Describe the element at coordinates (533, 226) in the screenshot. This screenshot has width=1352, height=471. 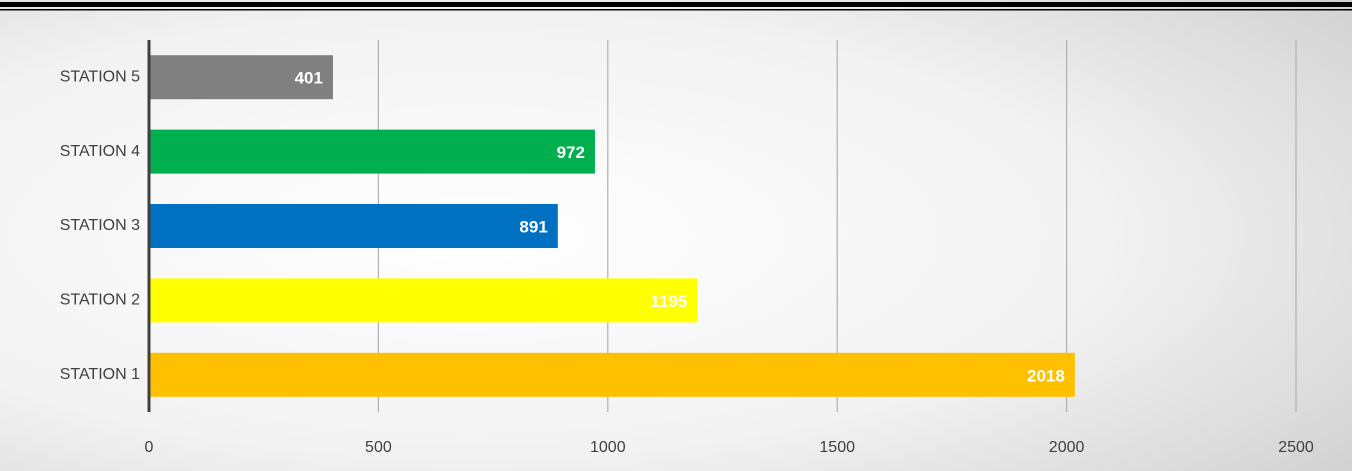
I see `data-label: 891` at that location.